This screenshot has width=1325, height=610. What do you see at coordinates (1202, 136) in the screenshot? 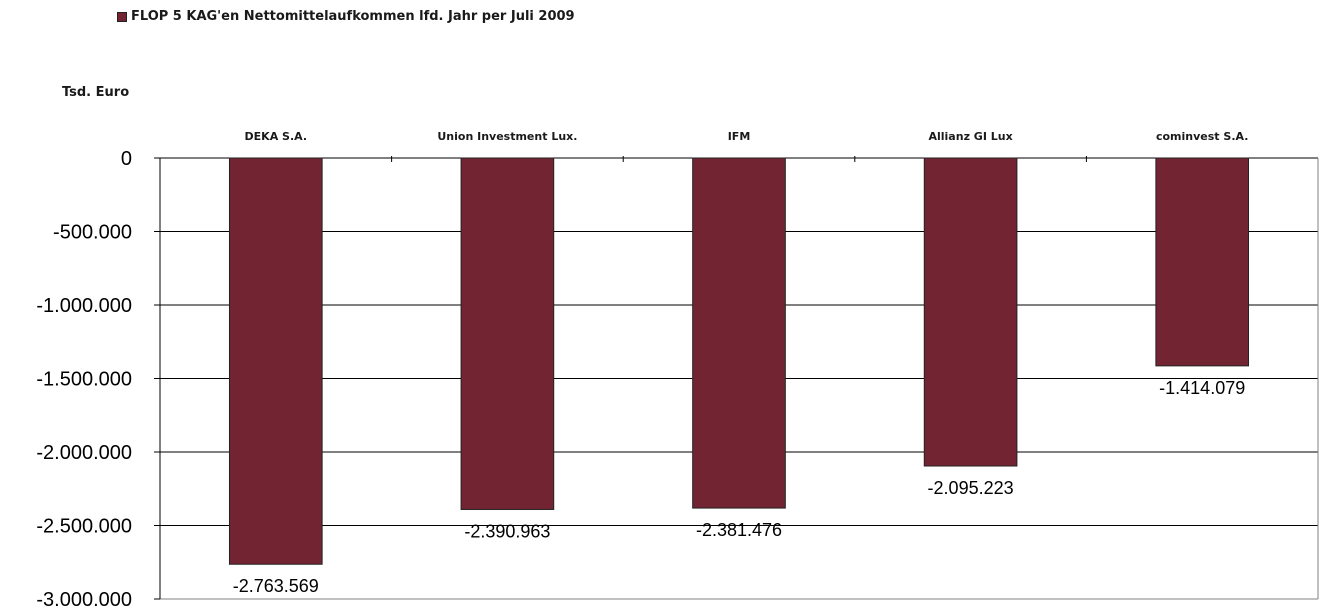
I see `category-label: cominvest S.A.` at bounding box center [1202, 136].